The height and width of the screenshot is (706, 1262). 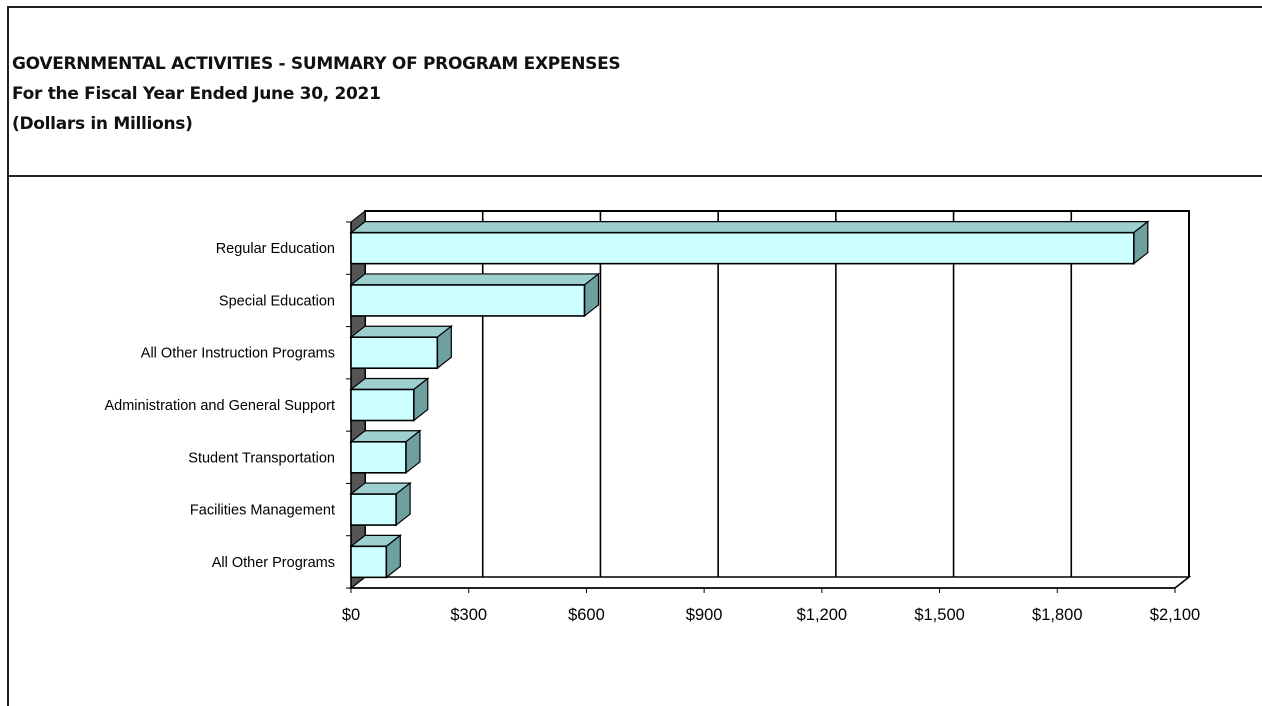 I want to click on category-label: Special Education, so click(x=277, y=301).